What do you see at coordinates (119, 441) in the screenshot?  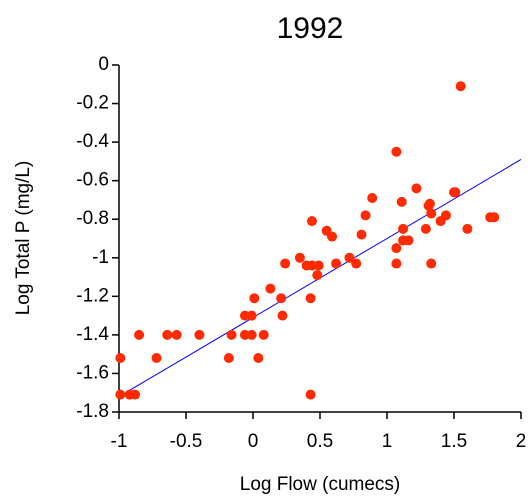 I see `x-tick-label: -1` at bounding box center [119, 441].